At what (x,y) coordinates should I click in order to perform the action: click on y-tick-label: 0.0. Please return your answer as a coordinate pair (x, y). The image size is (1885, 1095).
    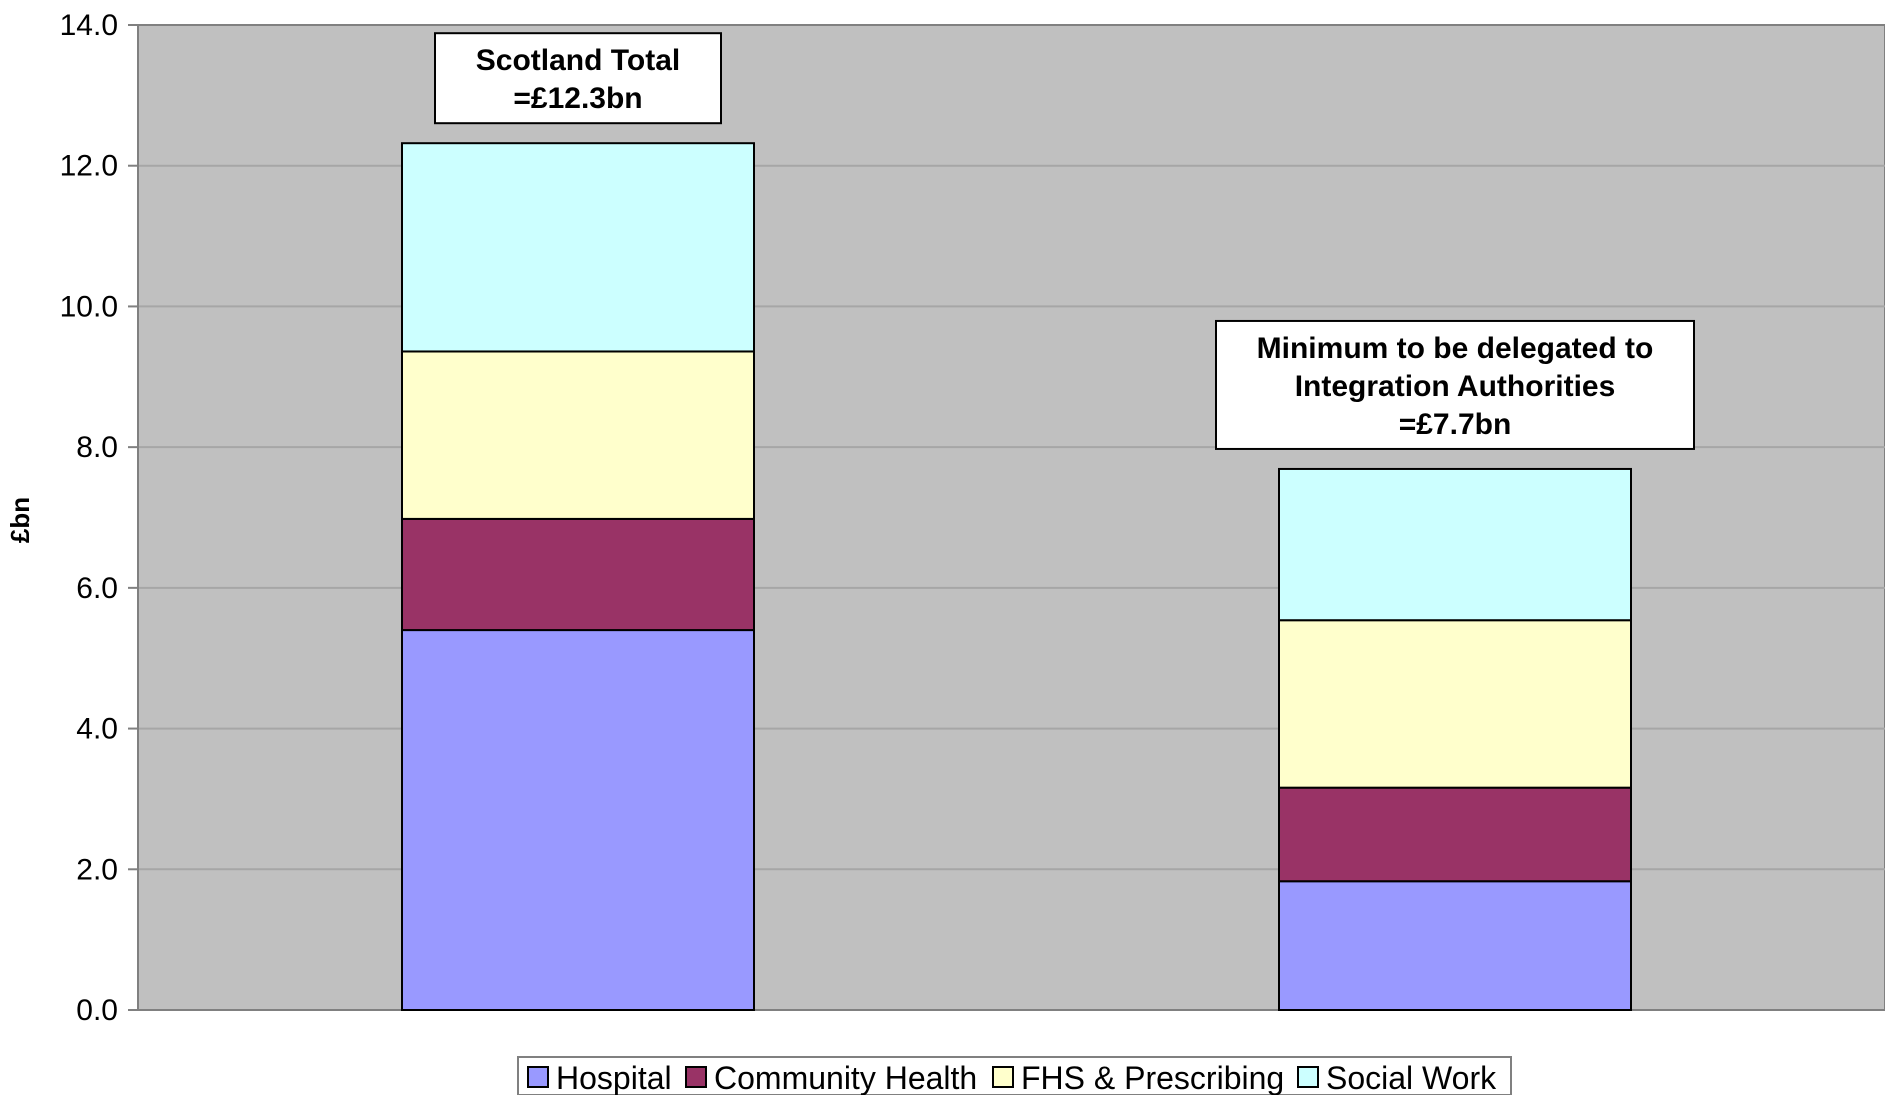
    Looking at the image, I should click on (97, 1010).